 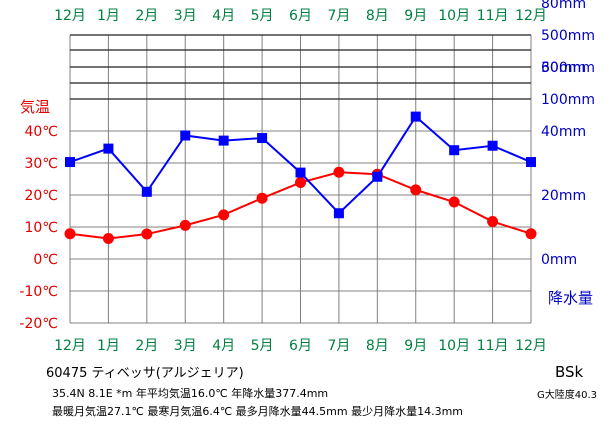 What do you see at coordinates (454, 346) in the screenshot?
I see `month-label-bottom: 10月` at bounding box center [454, 346].